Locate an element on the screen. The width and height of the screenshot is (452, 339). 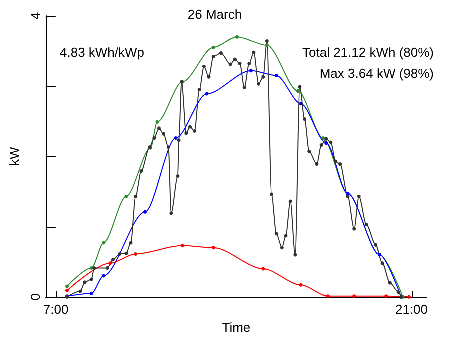
y-axis-title: kW is located at coordinates (14, 156).